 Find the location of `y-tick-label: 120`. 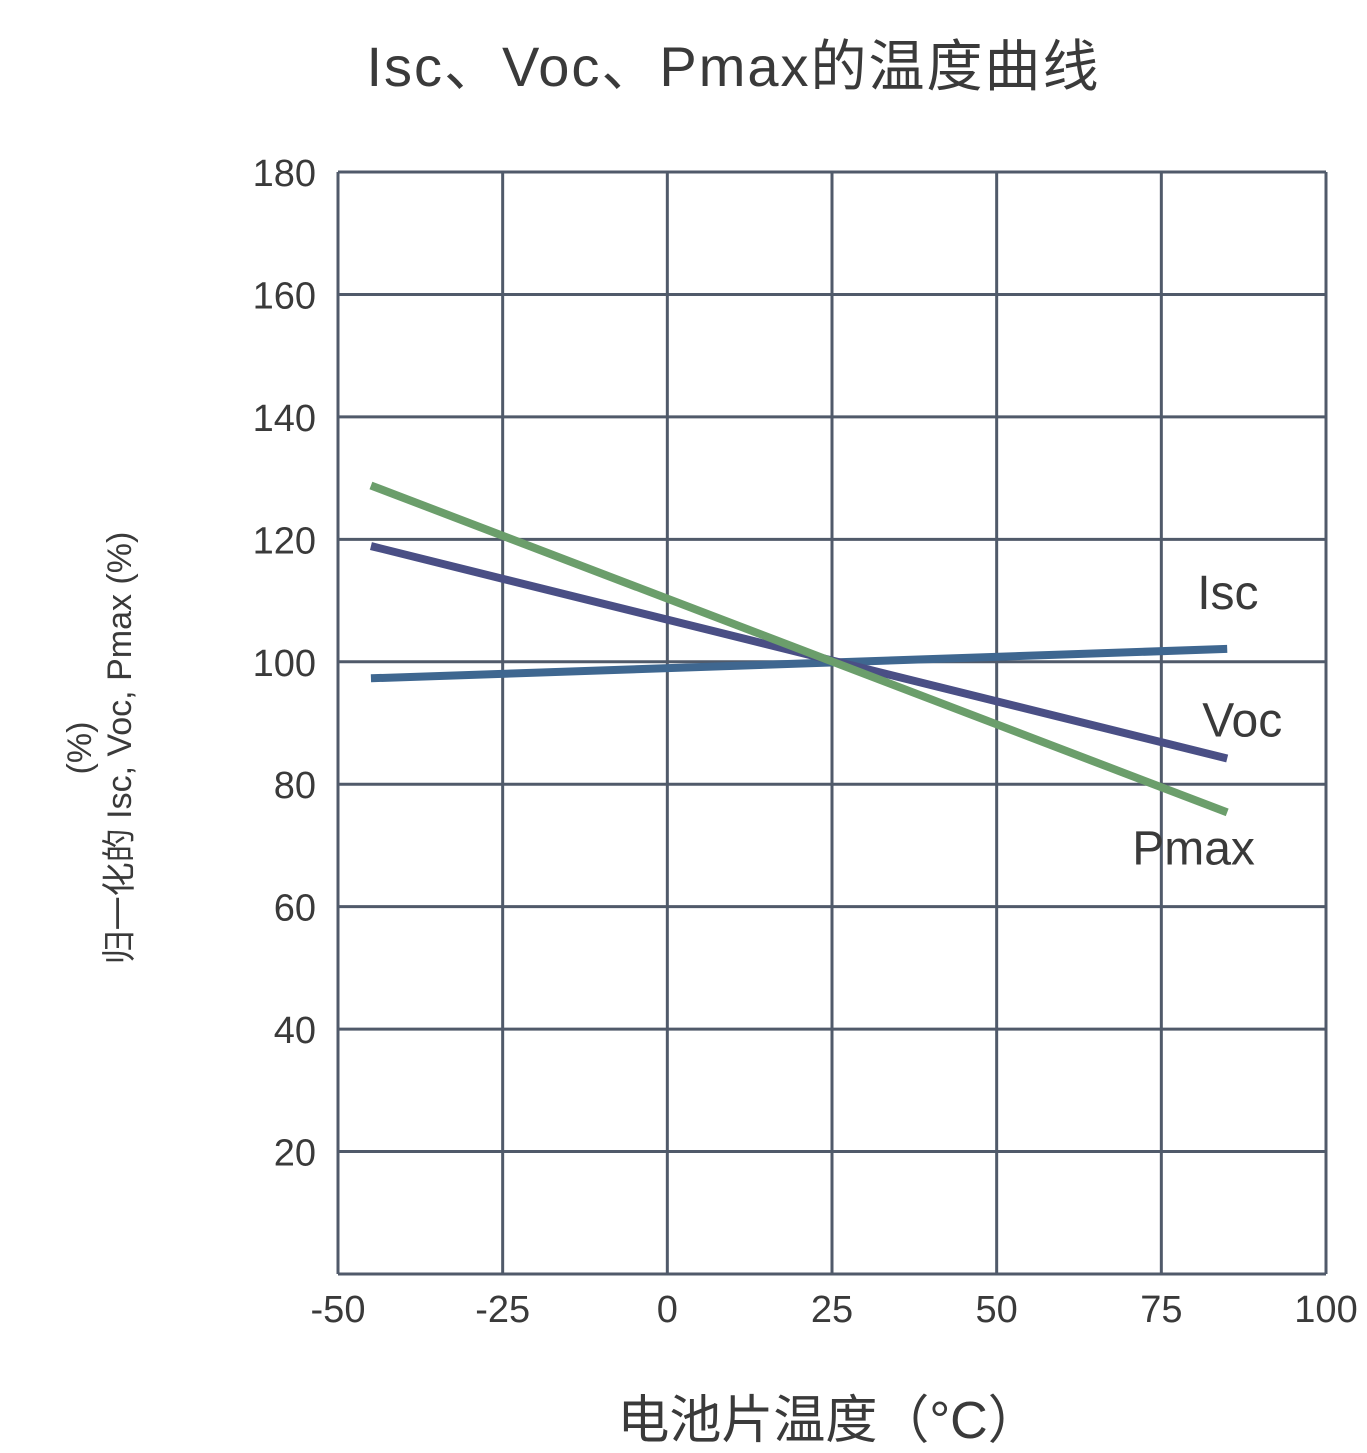

y-tick-label: 120 is located at coordinates (284, 541).